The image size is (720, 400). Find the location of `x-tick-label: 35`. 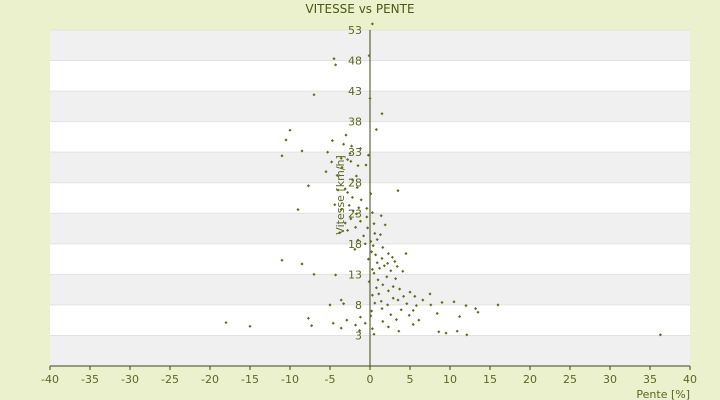

x-tick-label: 35 is located at coordinates (650, 379).